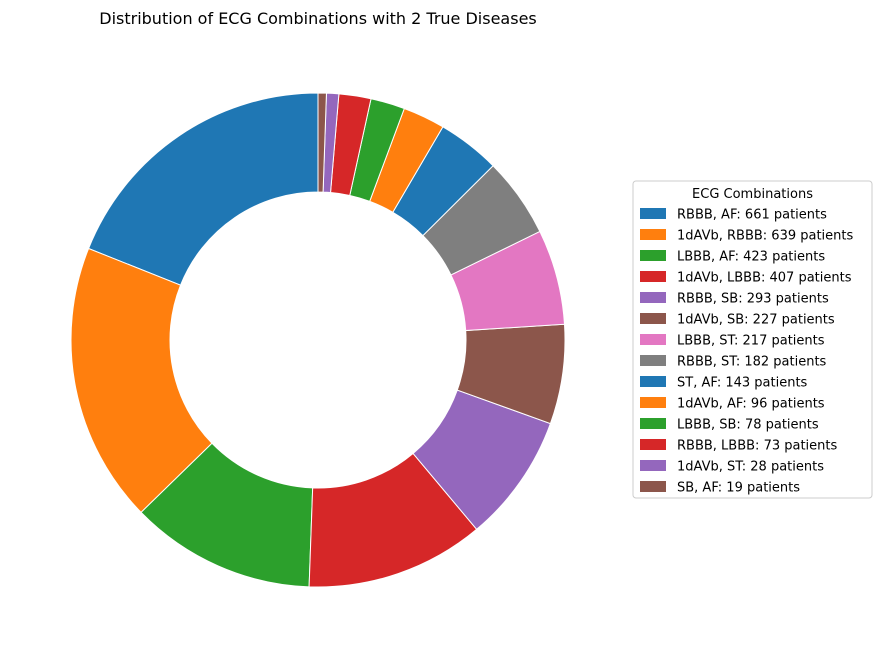 This screenshot has width=881, height=658. What do you see at coordinates (757, 446) in the screenshot?
I see `legend-label-12: RBBB, LBBB: 73 patients` at bounding box center [757, 446].